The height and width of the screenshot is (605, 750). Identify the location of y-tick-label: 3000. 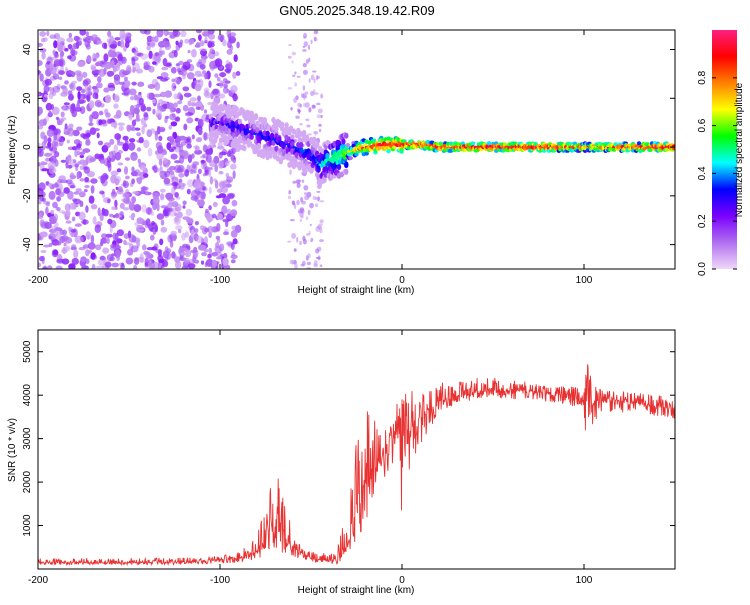
(27, 438).